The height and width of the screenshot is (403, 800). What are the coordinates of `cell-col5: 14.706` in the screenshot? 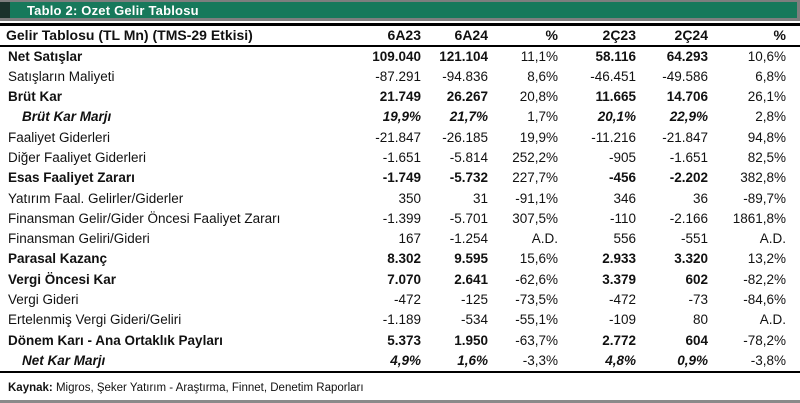 It's located at (687, 97).